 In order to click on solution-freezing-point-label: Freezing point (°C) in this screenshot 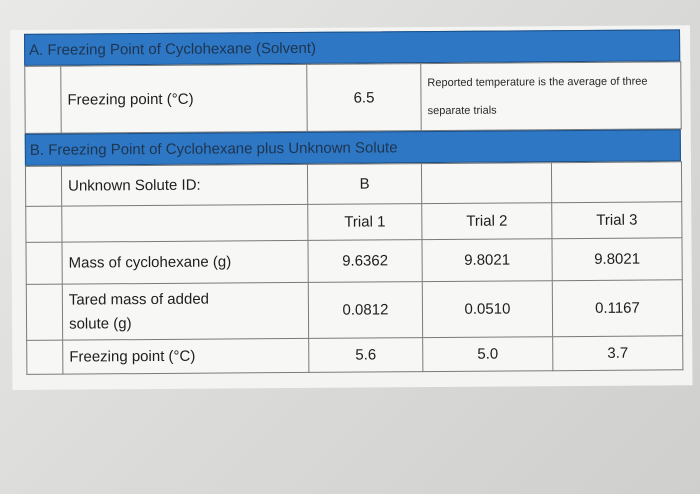, I will do `click(185, 356)`.